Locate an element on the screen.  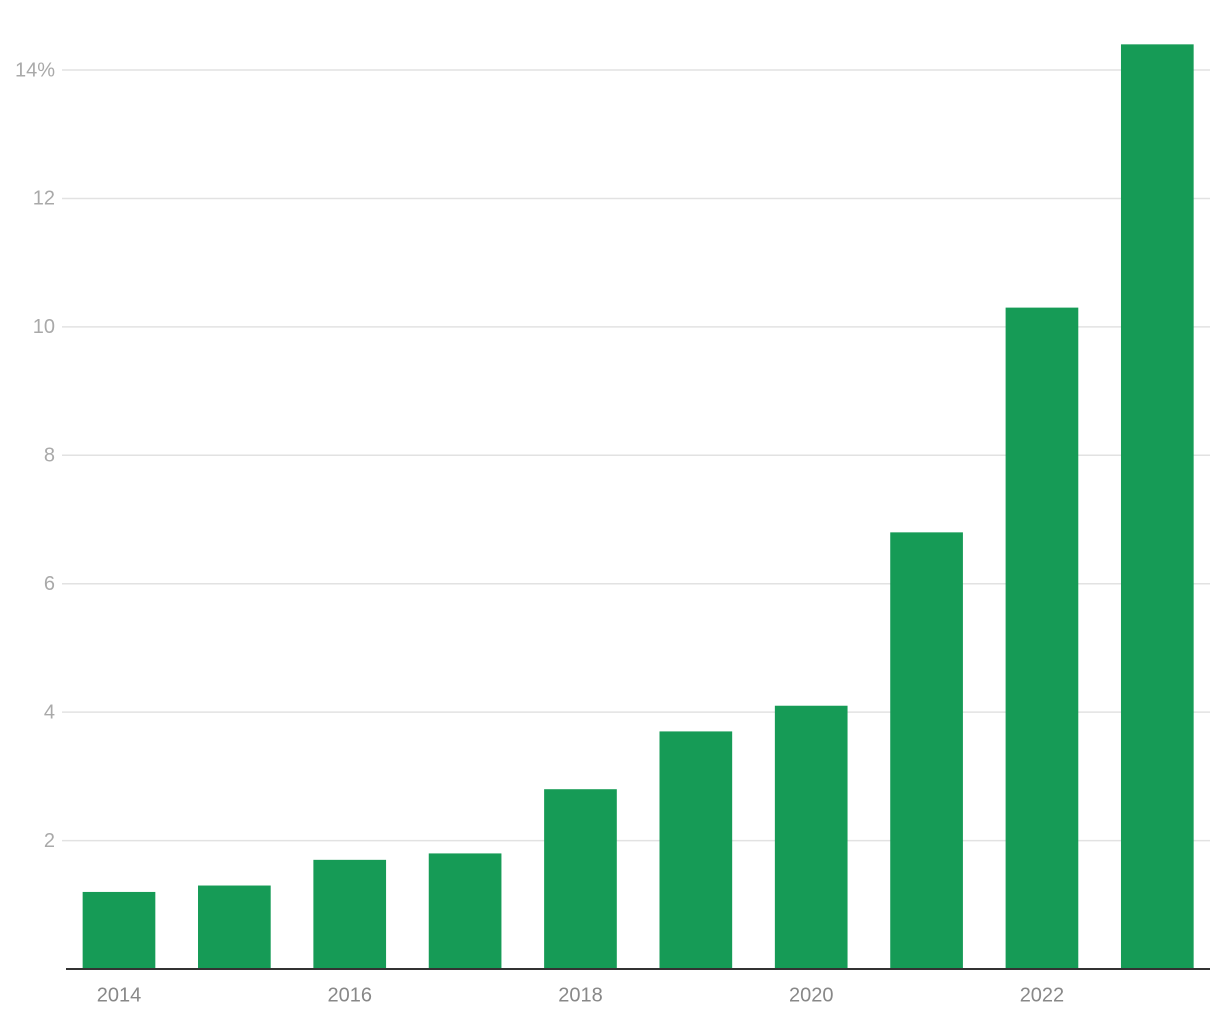
y-tick-label: 4 is located at coordinates (49, 712).